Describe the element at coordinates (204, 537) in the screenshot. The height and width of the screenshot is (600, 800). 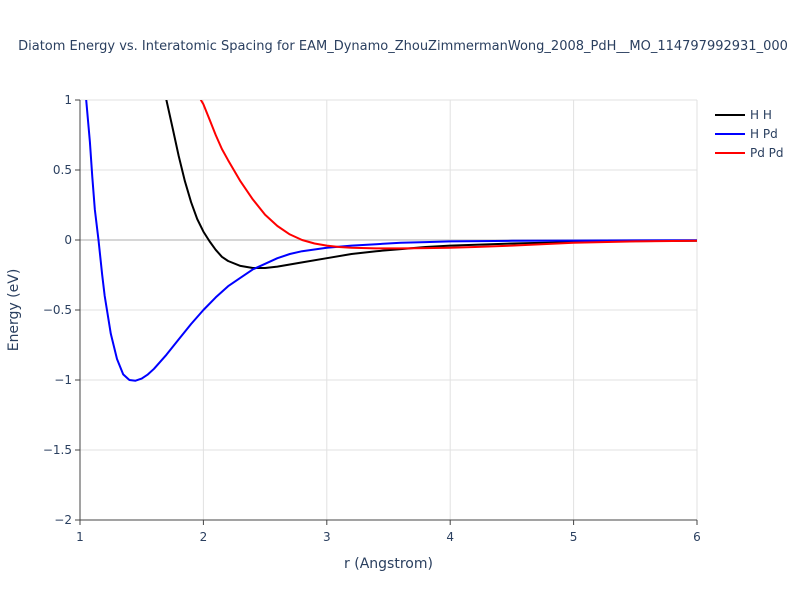
I see `x-tick-label: 2` at that location.